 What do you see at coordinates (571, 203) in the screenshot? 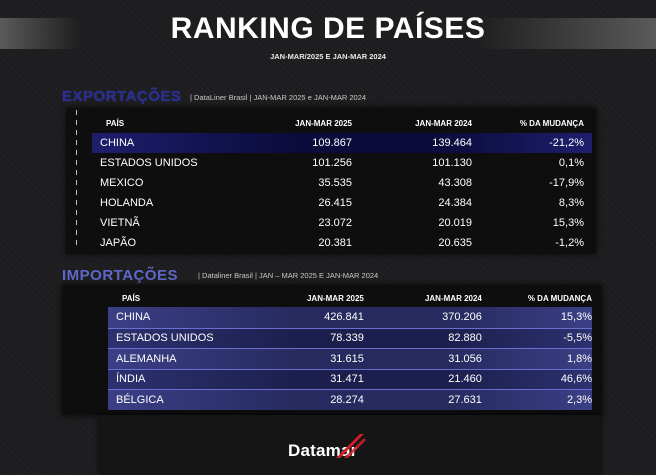
I see `cell-change: 8,3%` at bounding box center [571, 203].